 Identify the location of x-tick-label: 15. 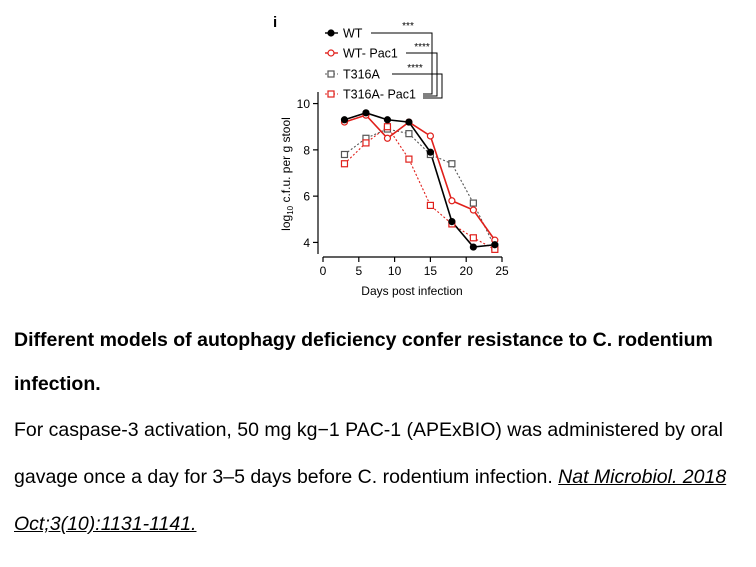
(431, 271).